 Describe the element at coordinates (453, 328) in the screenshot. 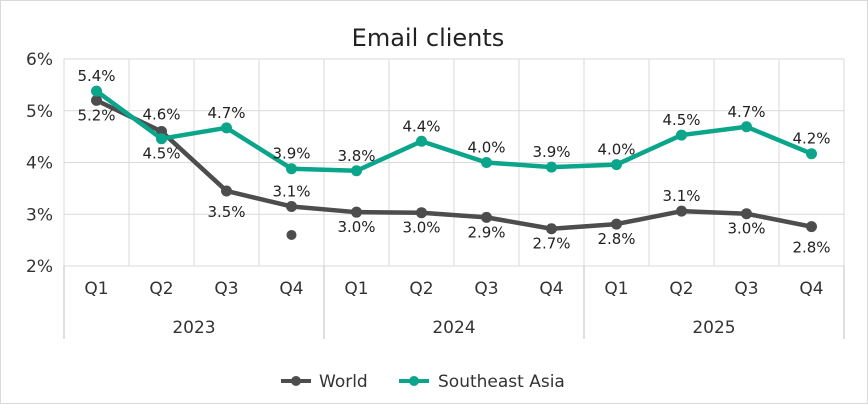

I see `x-group-label: 2024` at that location.